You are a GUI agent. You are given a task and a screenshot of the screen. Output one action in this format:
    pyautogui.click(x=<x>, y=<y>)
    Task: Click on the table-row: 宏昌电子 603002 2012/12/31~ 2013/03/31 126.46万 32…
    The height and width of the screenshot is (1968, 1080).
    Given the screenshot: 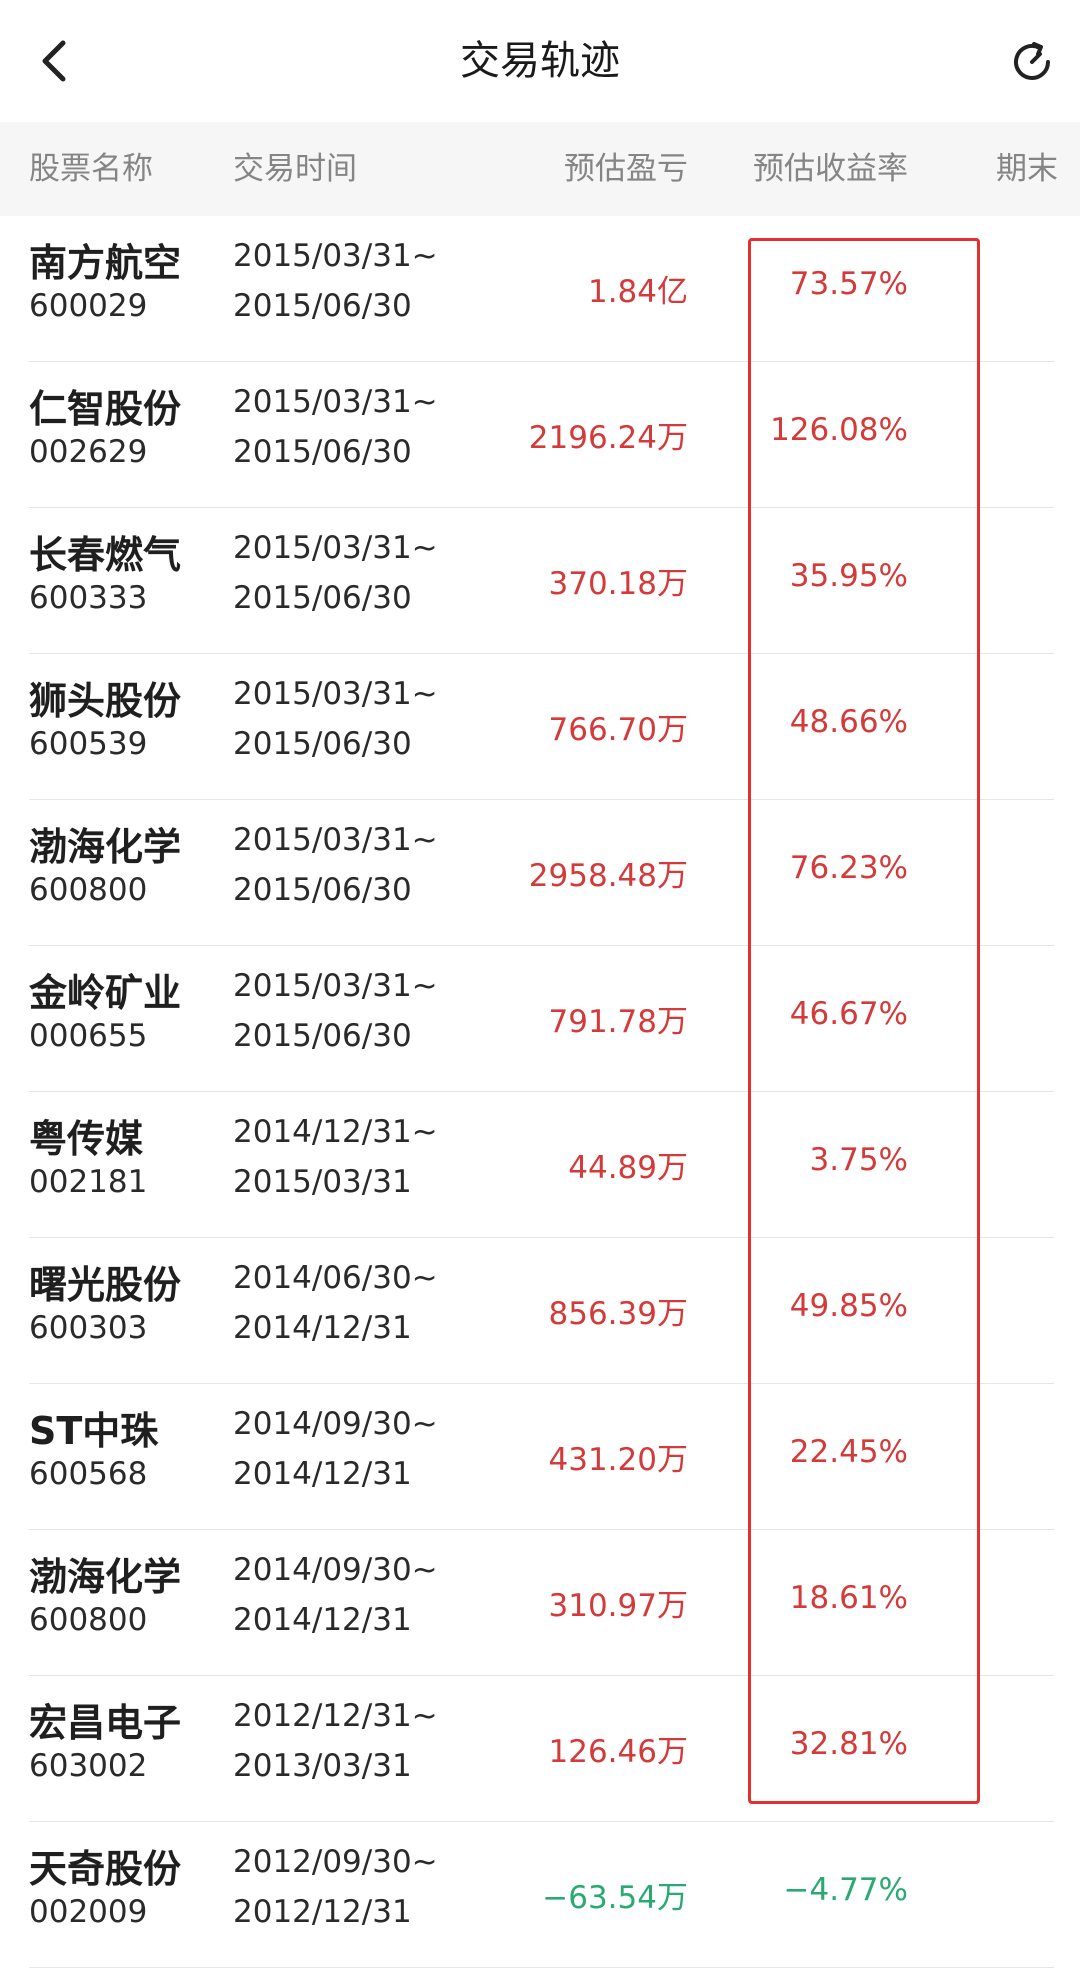 What is the action you would take?
    pyautogui.click(x=540, y=1749)
    